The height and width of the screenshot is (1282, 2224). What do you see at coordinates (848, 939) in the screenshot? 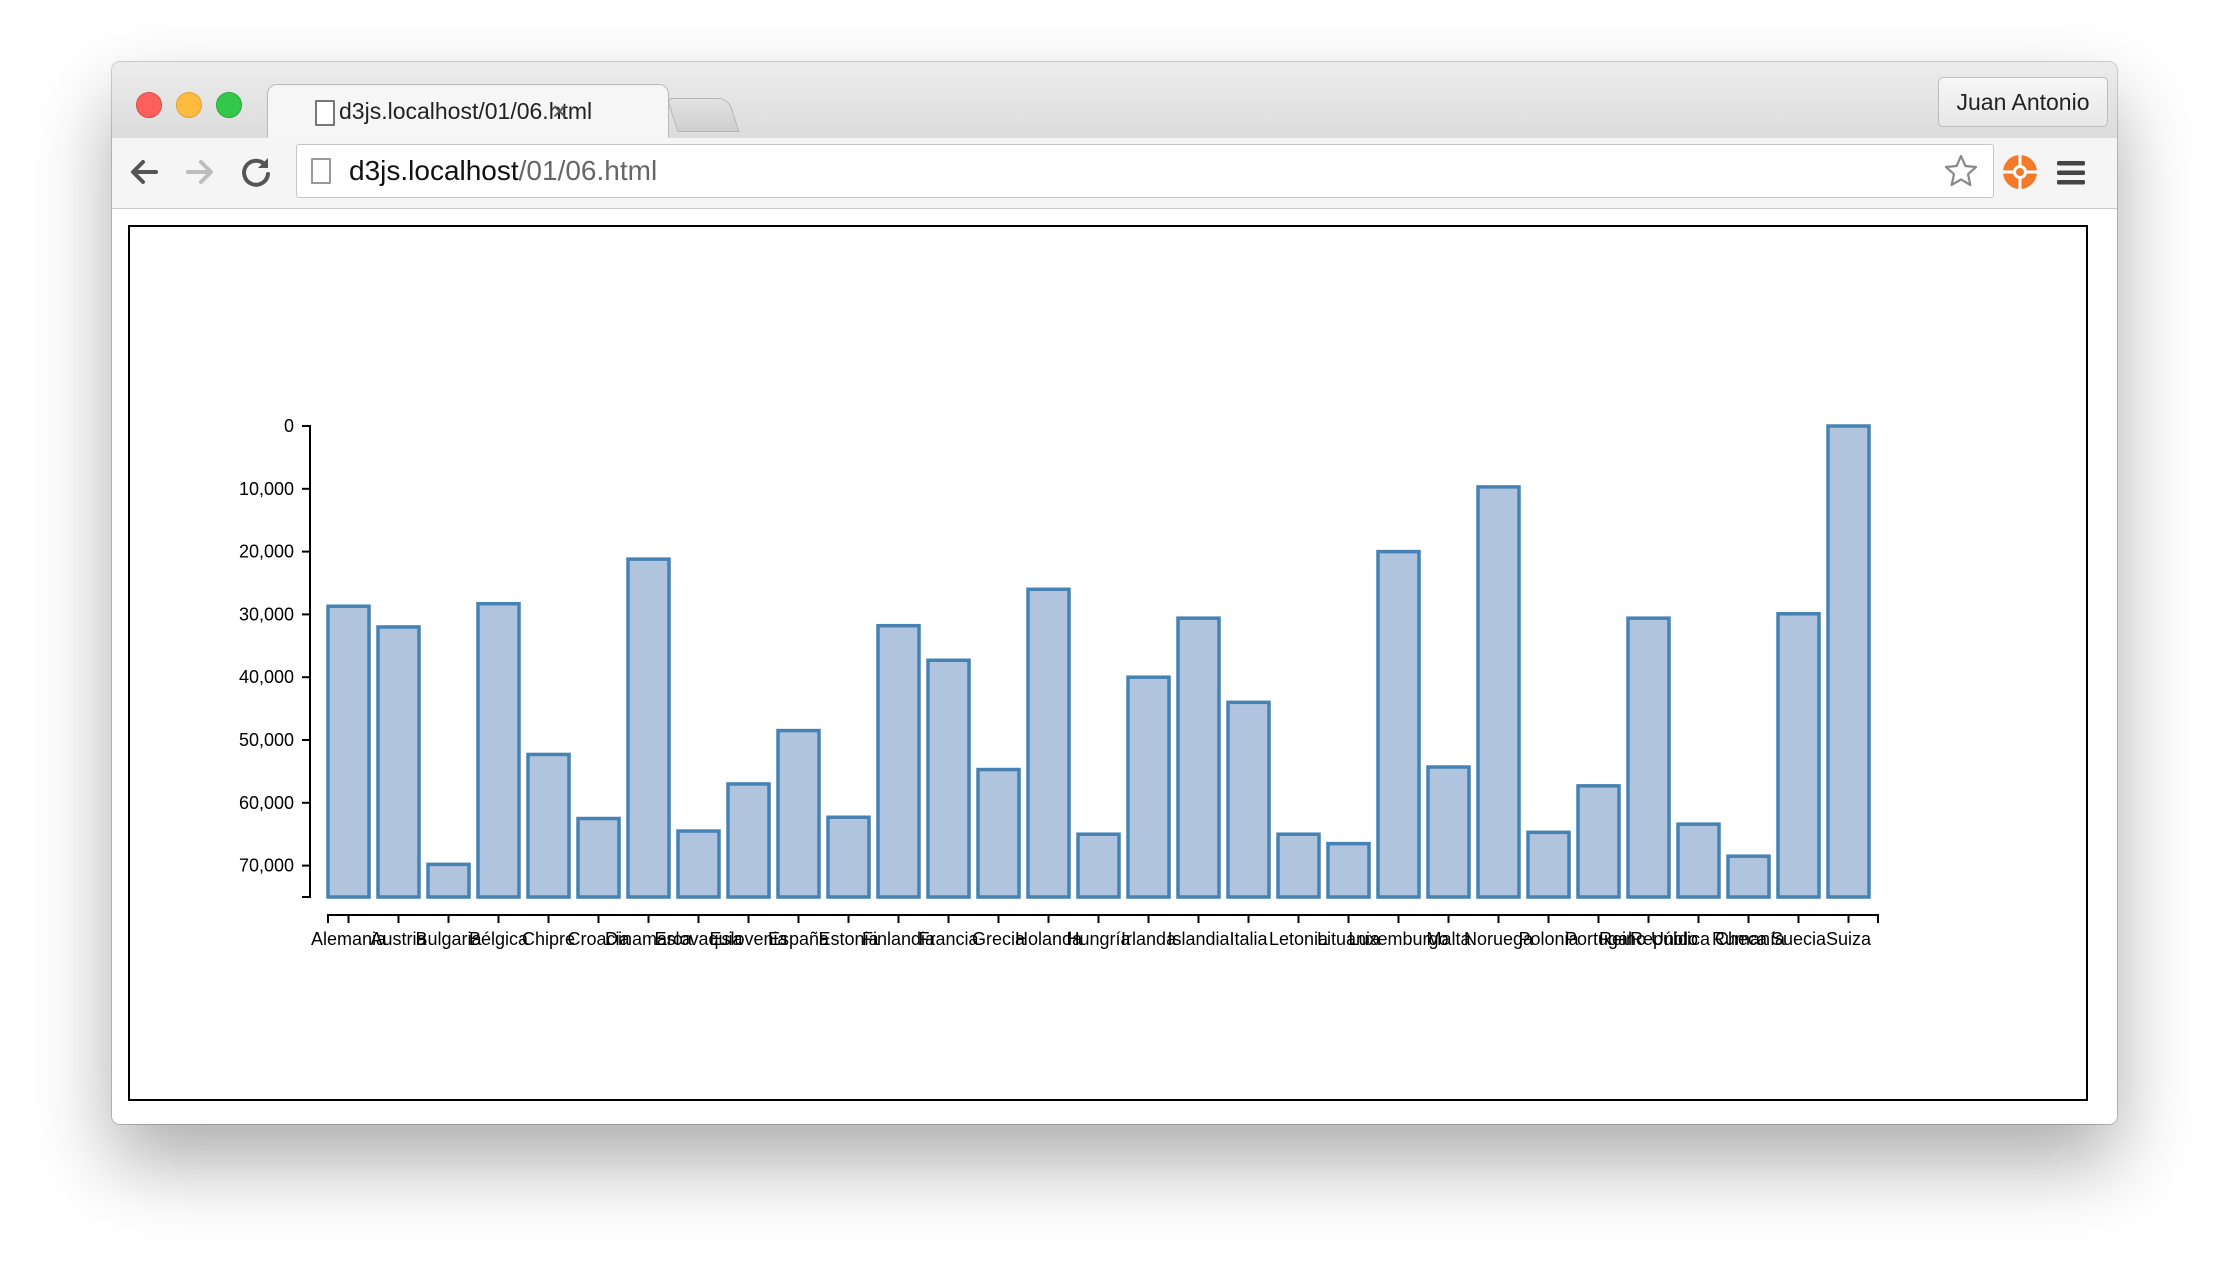
I see `x-tick-label: Estonia` at bounding box center [848, 939].